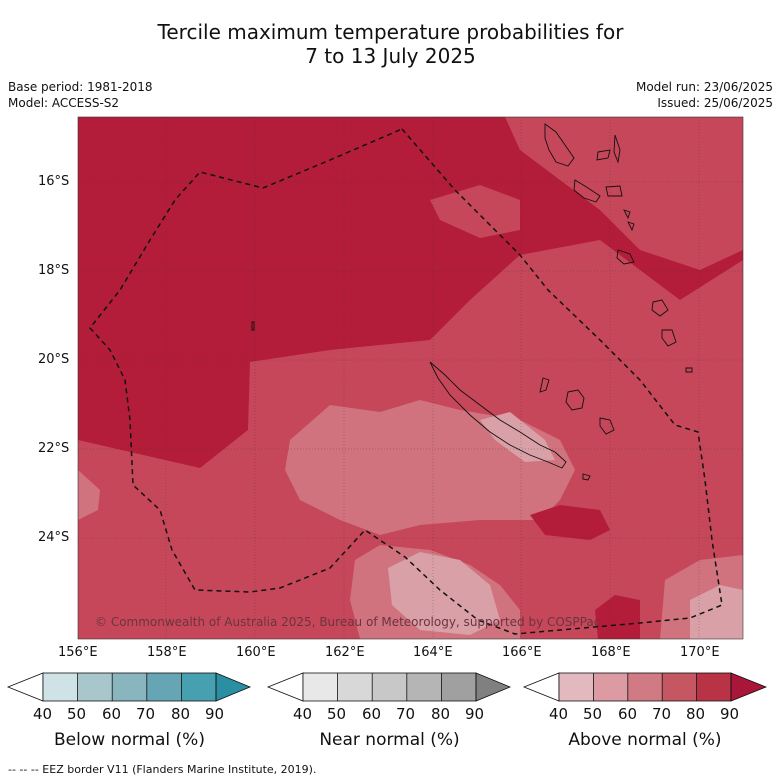 The height and width of the screenshot is (781, 781). I want to click on new-caledonia-island, so click(498, 415).